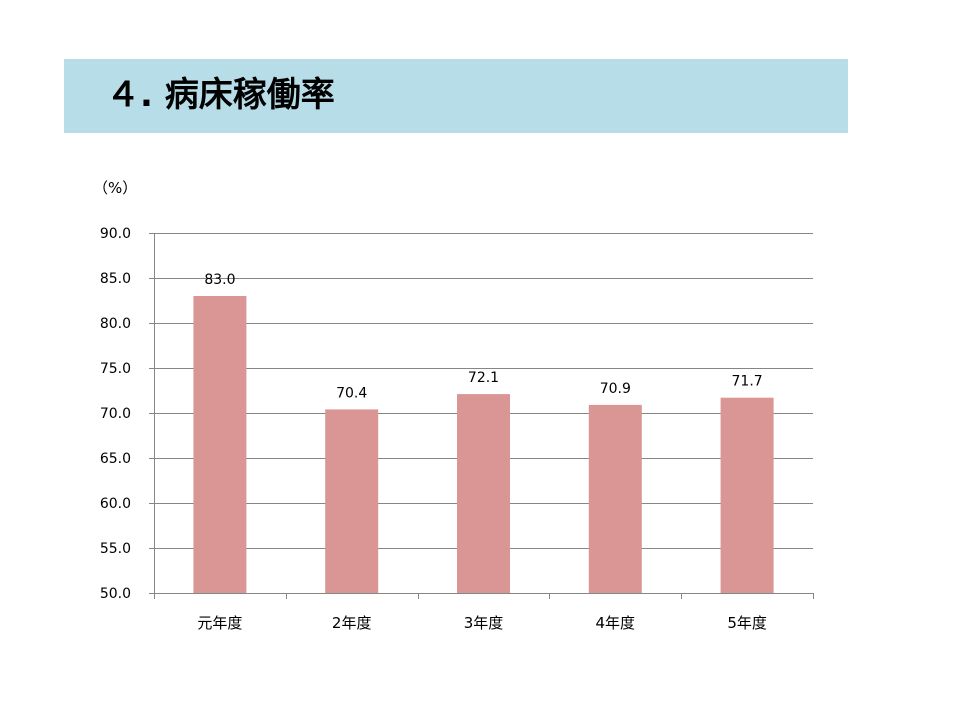 This screenshot has height=724, width=960. I want to click on x-category-label: 5年度, so click(747, 623).